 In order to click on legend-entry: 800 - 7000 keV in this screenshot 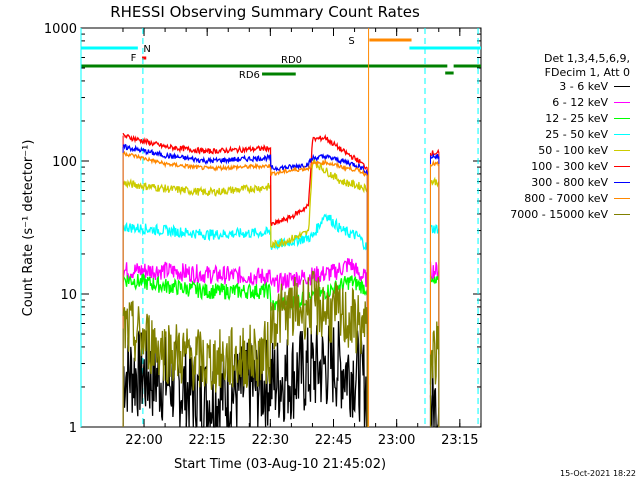, I will do `click(577, 198)`.